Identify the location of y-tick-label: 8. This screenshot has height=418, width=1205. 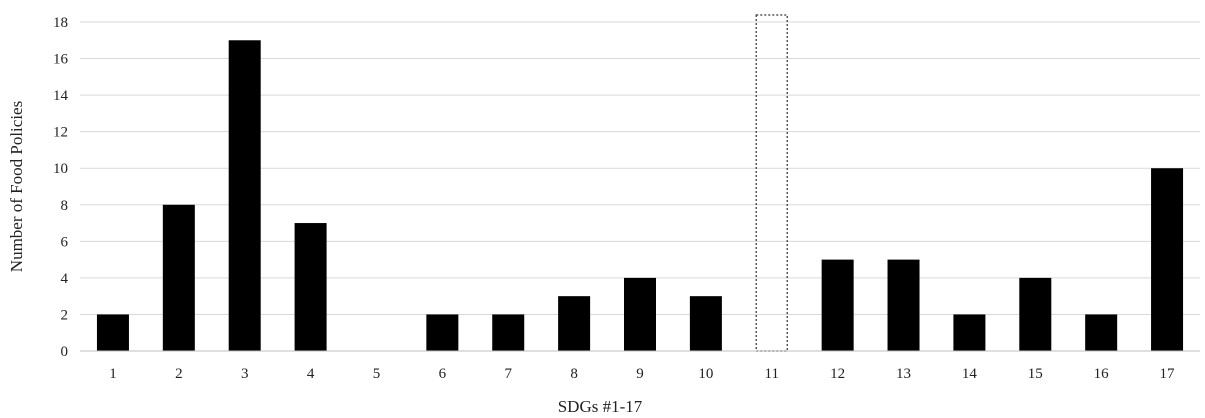
(65, 206).